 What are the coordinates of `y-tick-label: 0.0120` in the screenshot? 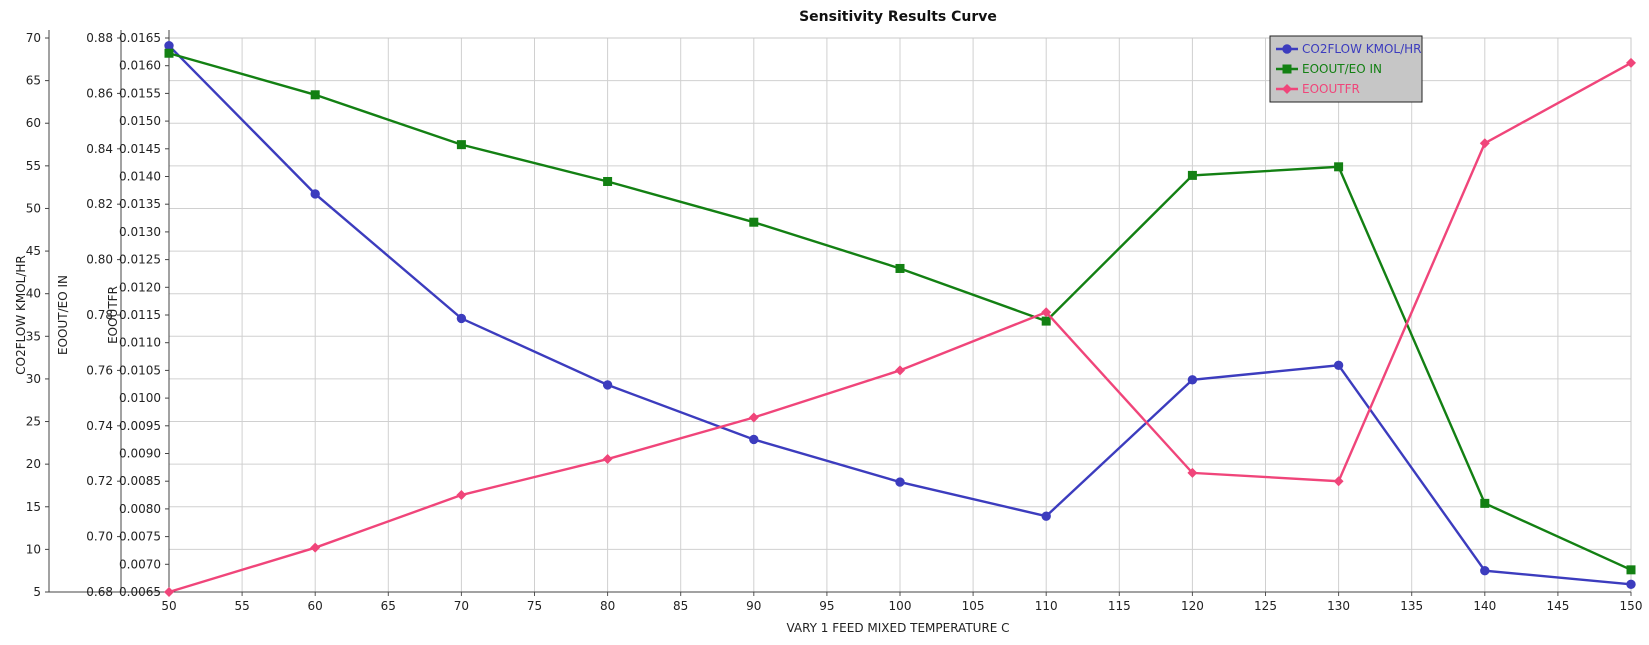 It's located at (140, 287).